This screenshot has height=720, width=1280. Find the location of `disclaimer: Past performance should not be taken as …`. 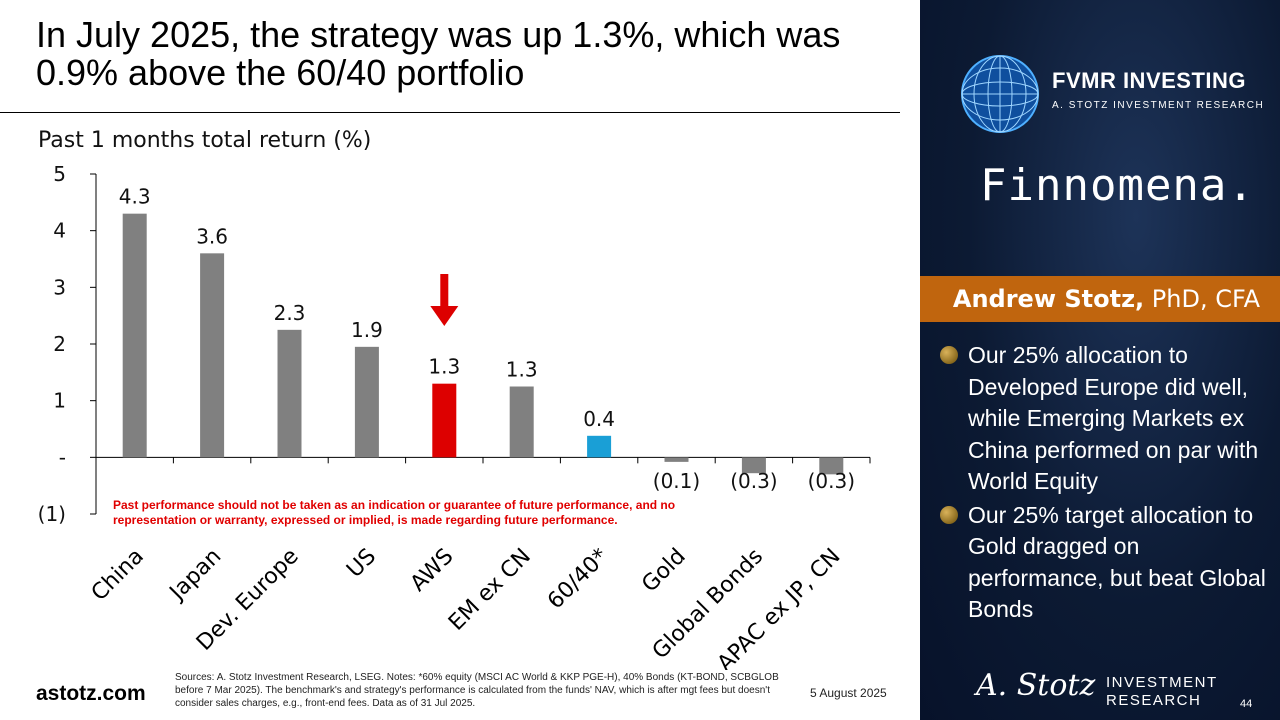

disclaimer: Past performance should not be taken as … is located at coordinates (394, 512).